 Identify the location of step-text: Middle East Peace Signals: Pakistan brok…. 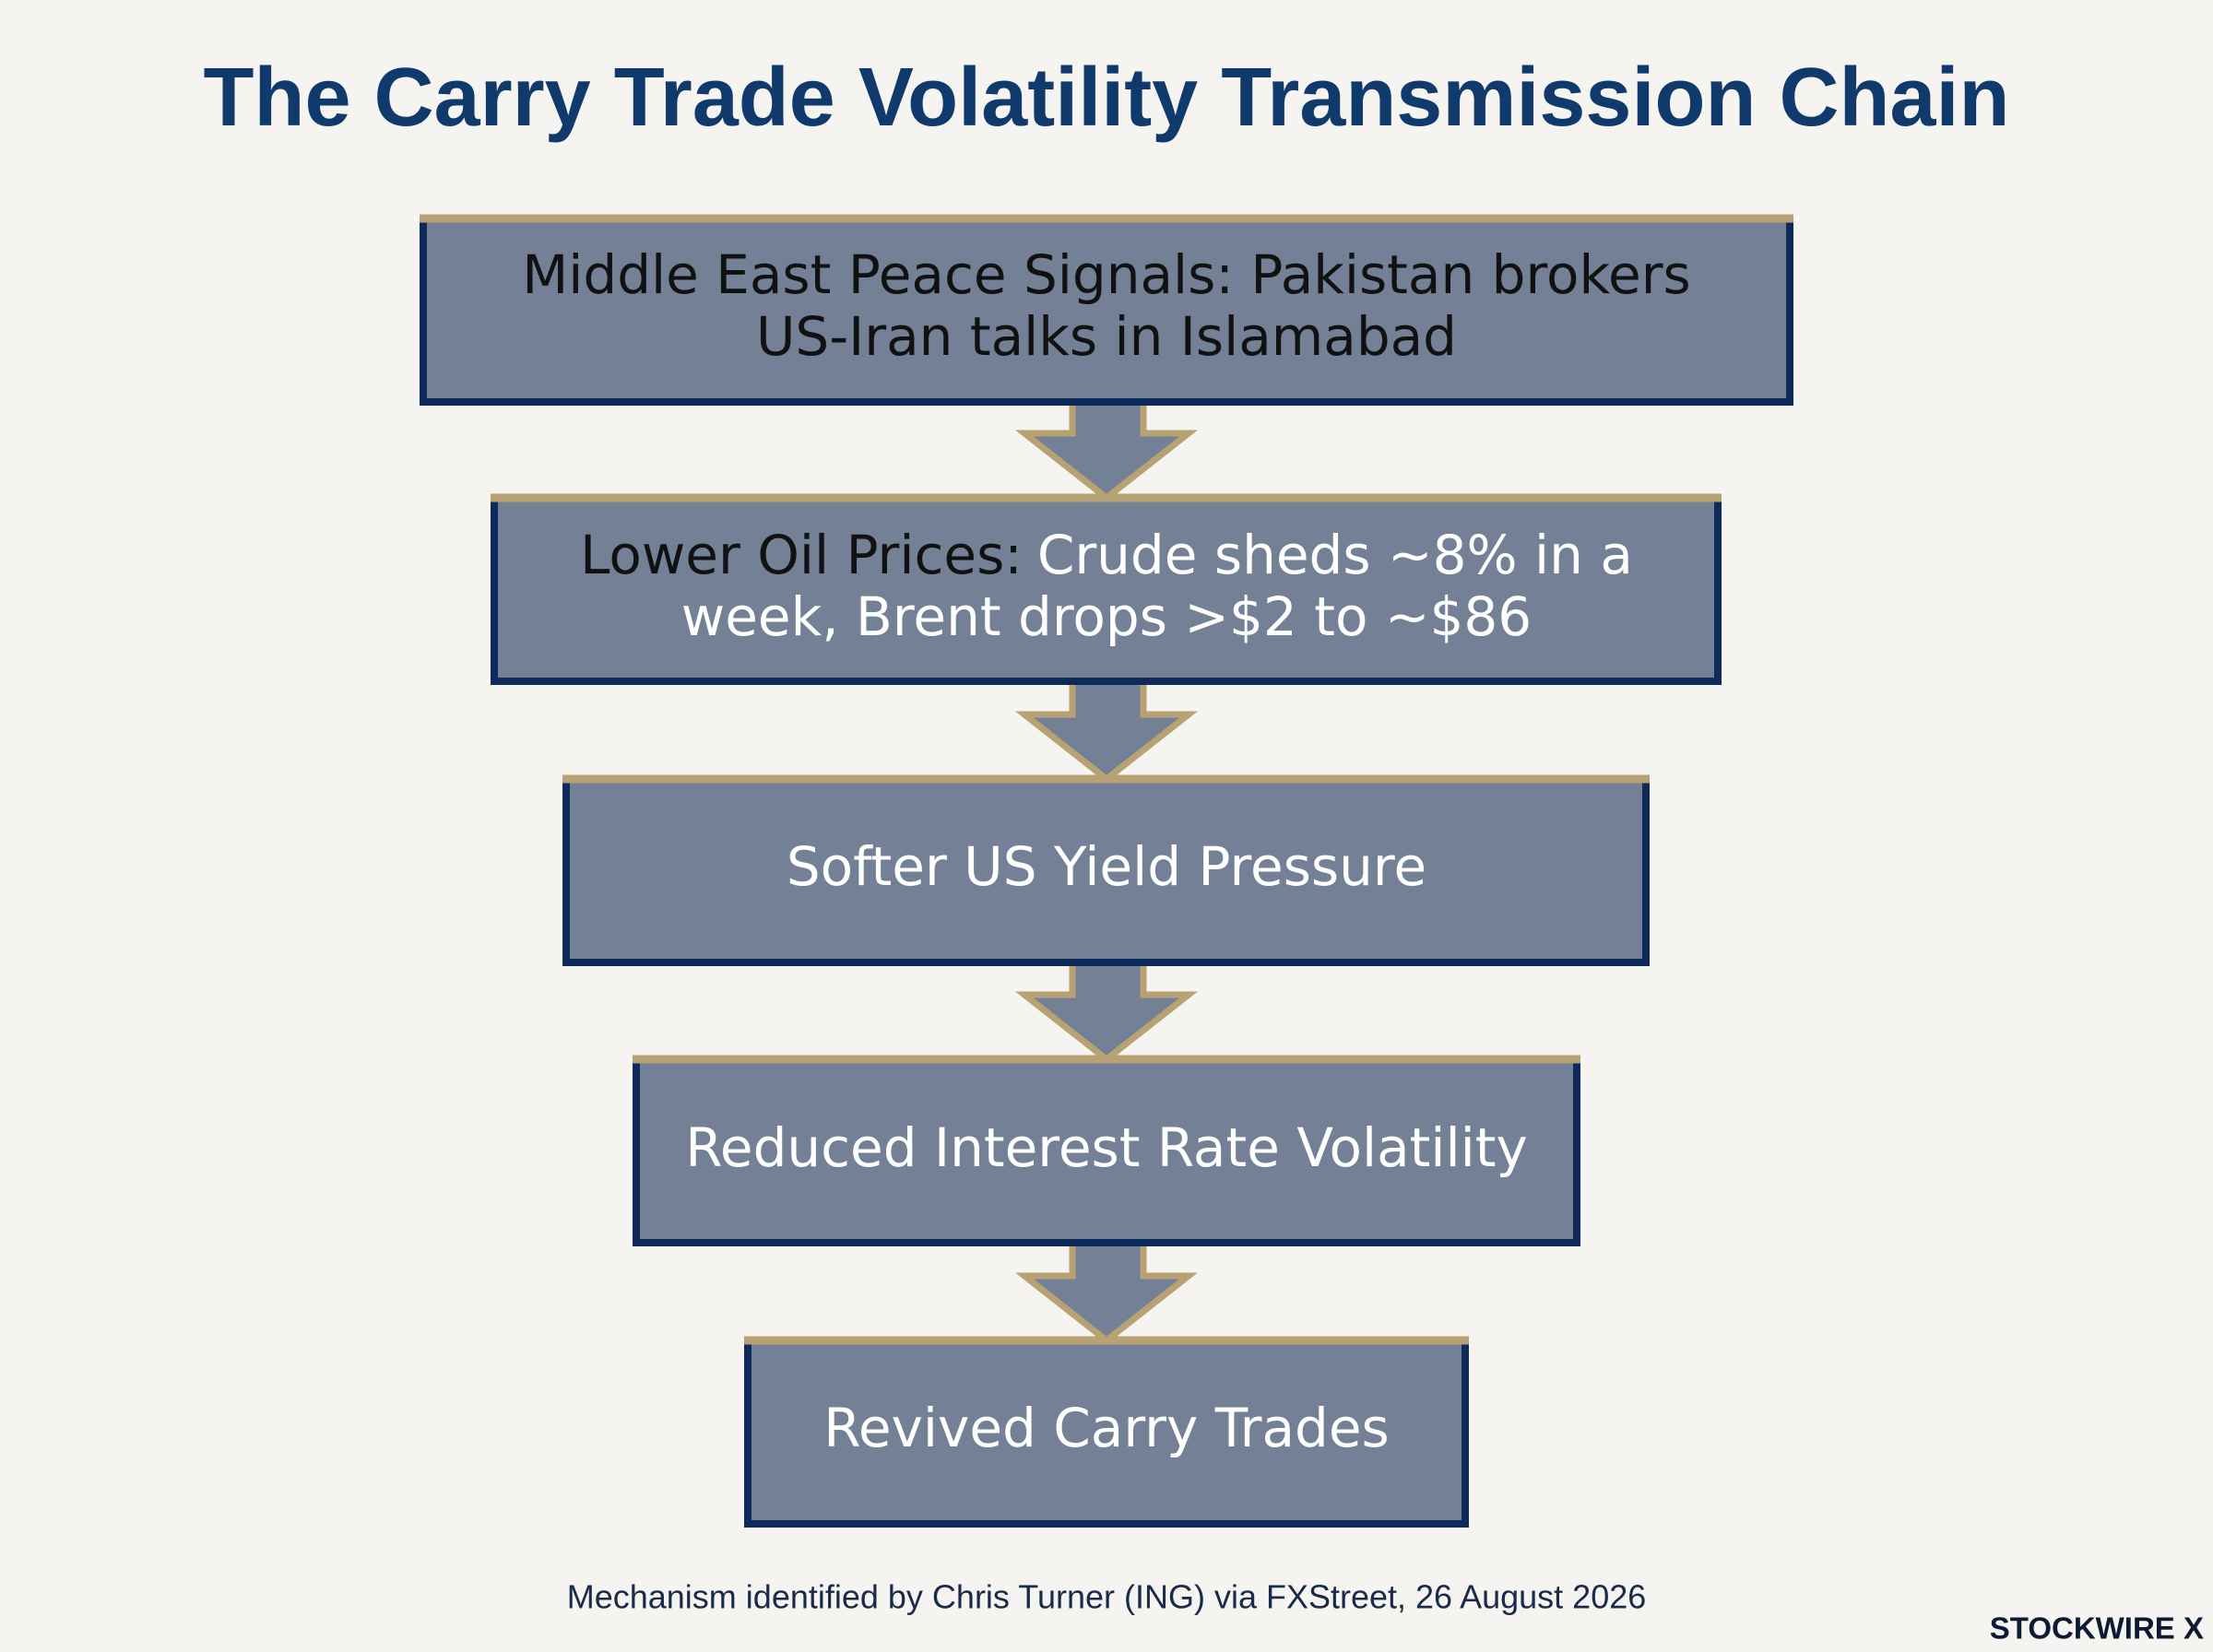
(1106, 274).